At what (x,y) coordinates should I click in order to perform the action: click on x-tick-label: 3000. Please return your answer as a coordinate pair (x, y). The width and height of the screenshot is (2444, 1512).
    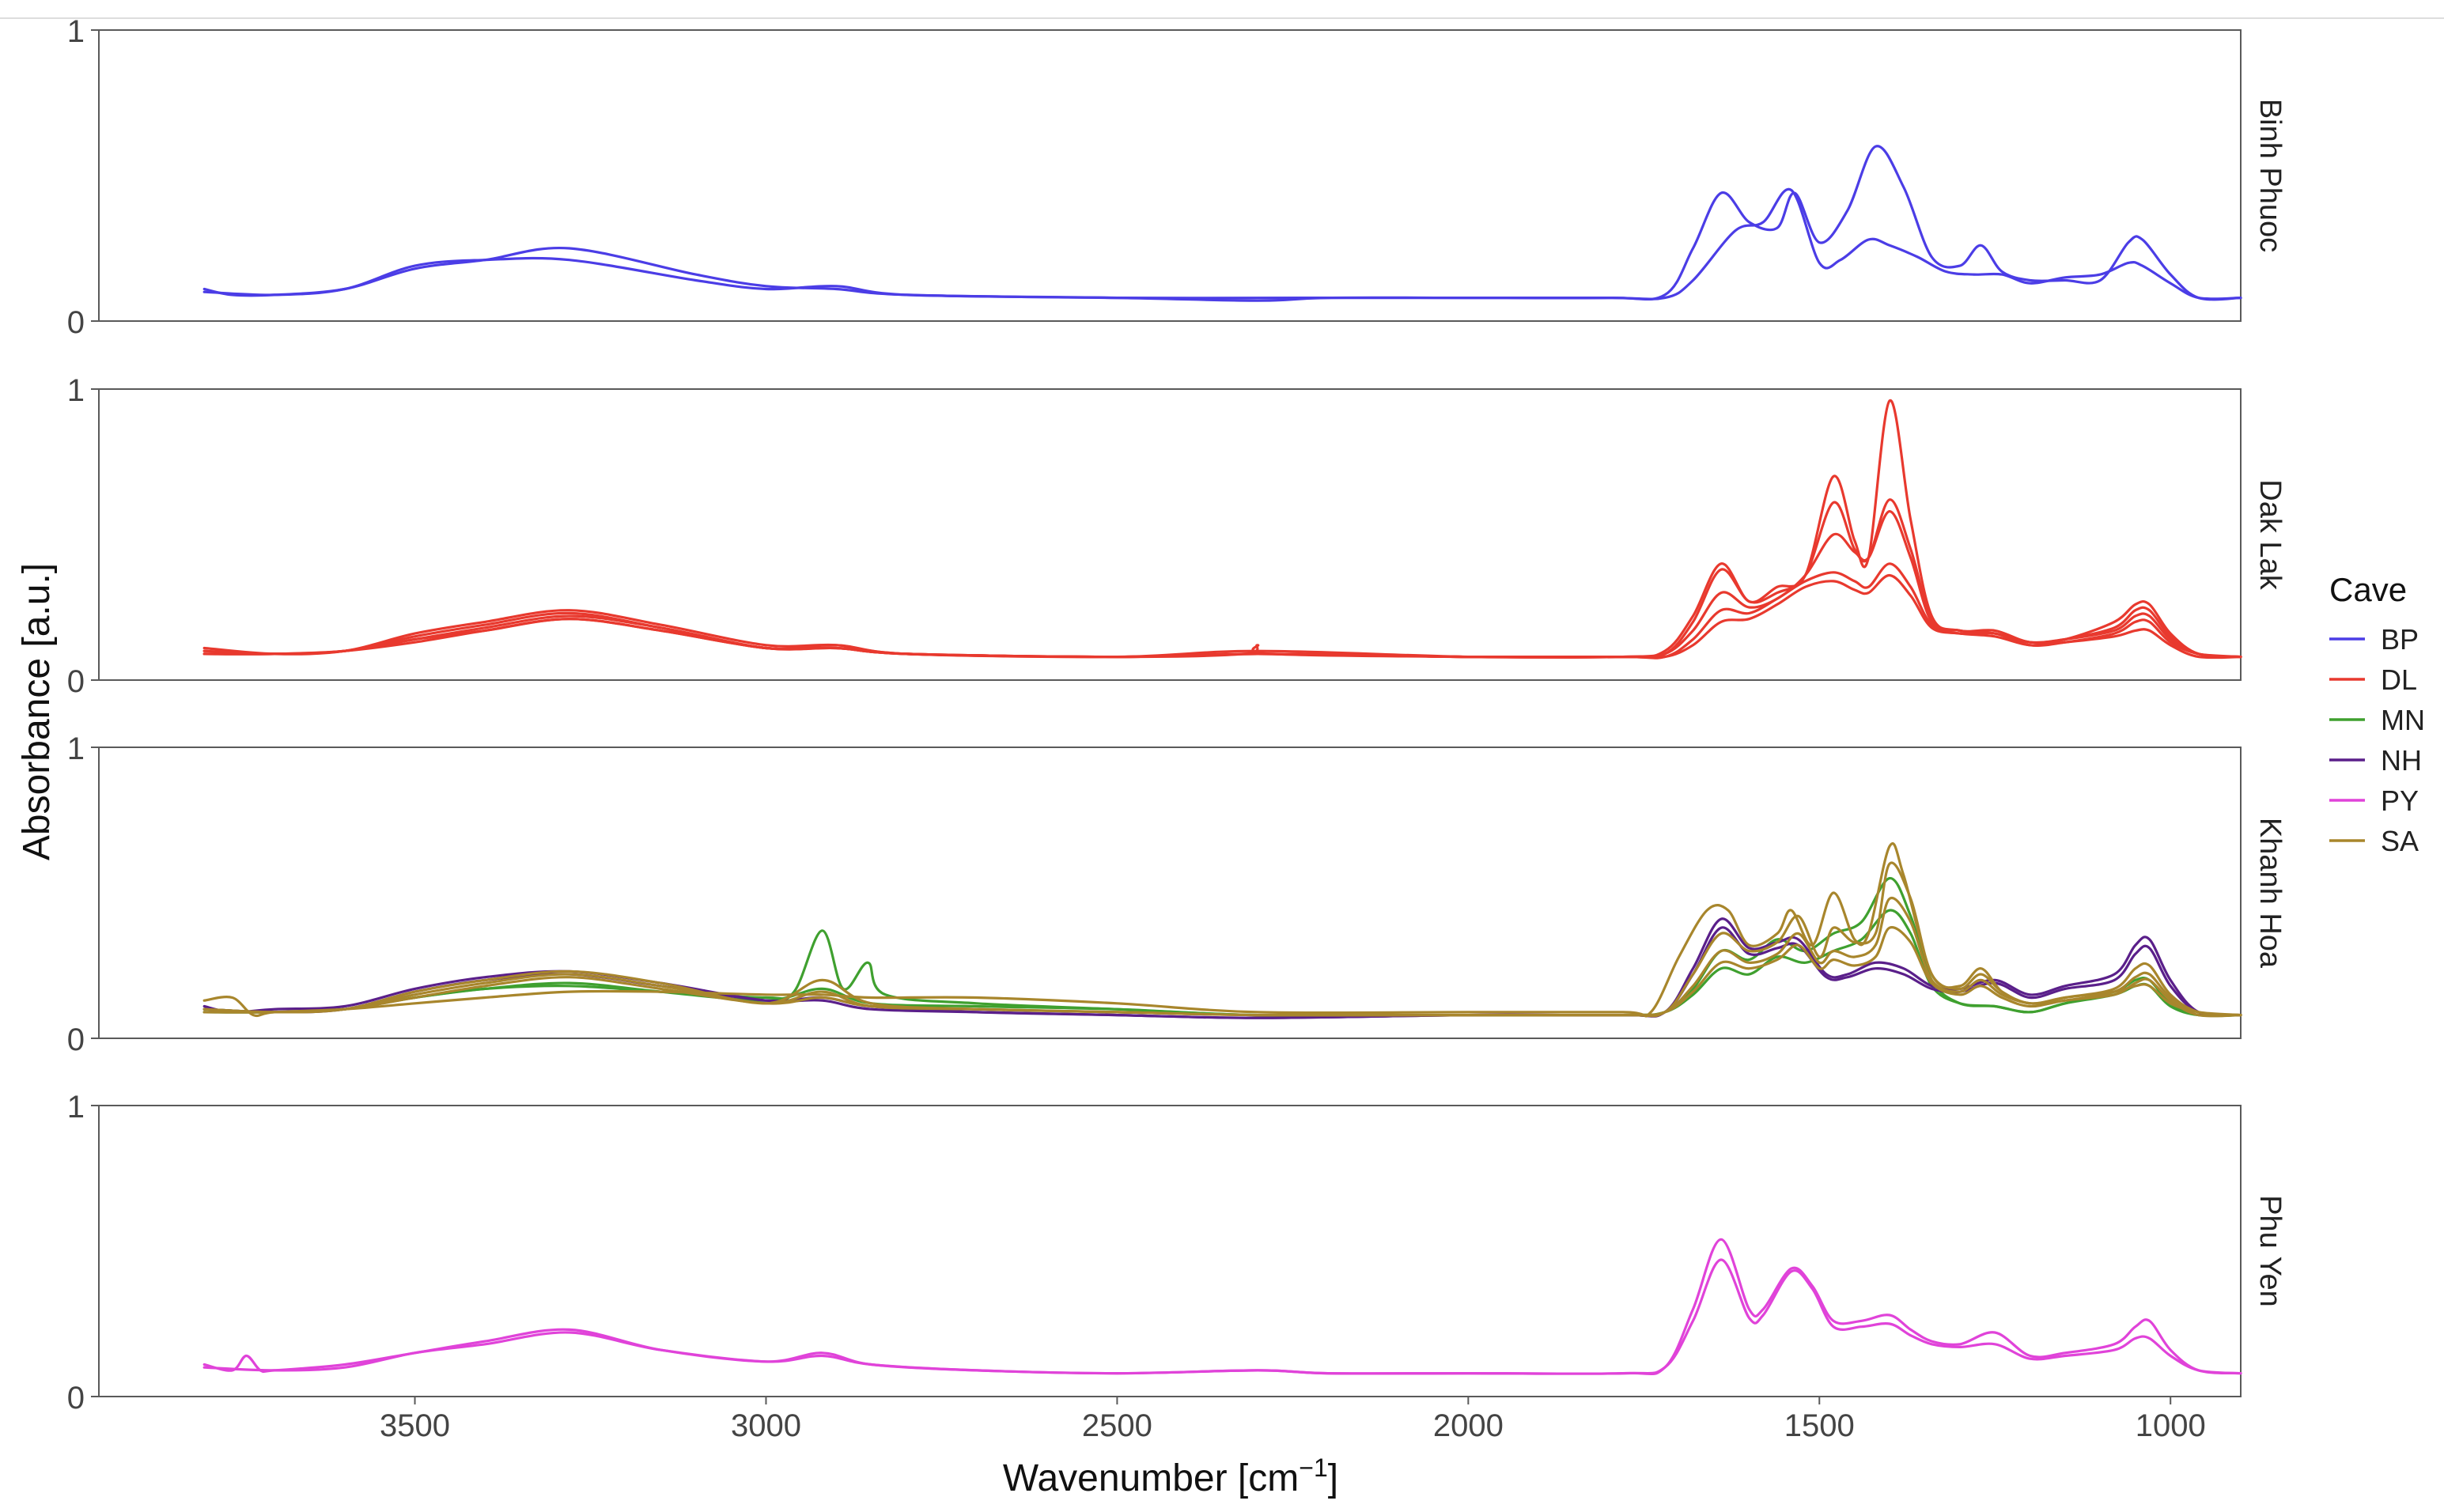
    Looking at the image, I should click on (766, 1426).